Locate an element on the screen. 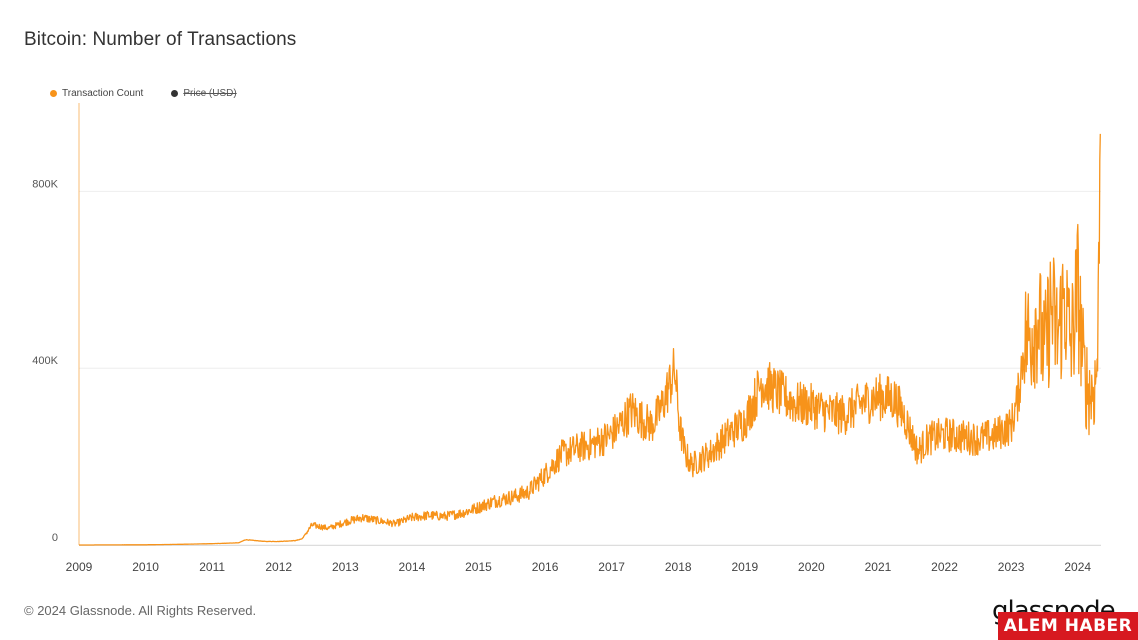 Image resolution: width=1138 pixels, height=640 pixels. x-tick-label: 2012 is located at coordinates (278, 567).